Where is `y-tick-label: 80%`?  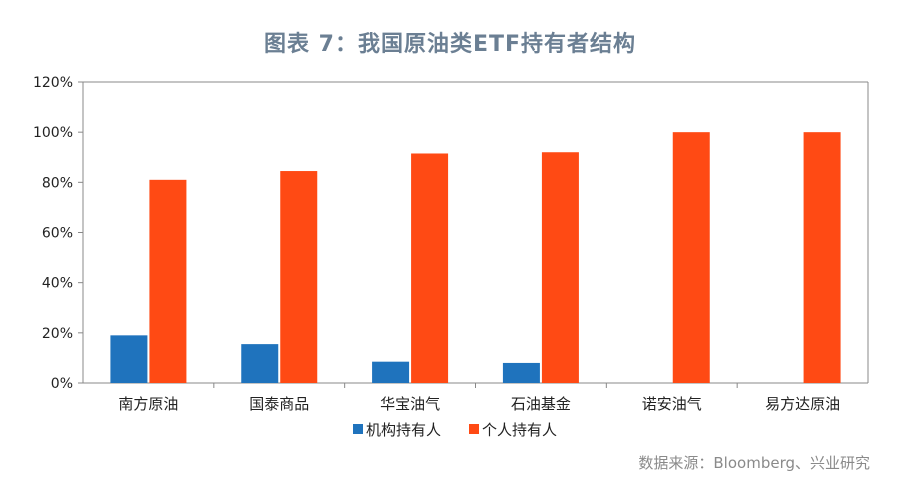 y-tick-label: 80% is located at coordinates (57, 183).